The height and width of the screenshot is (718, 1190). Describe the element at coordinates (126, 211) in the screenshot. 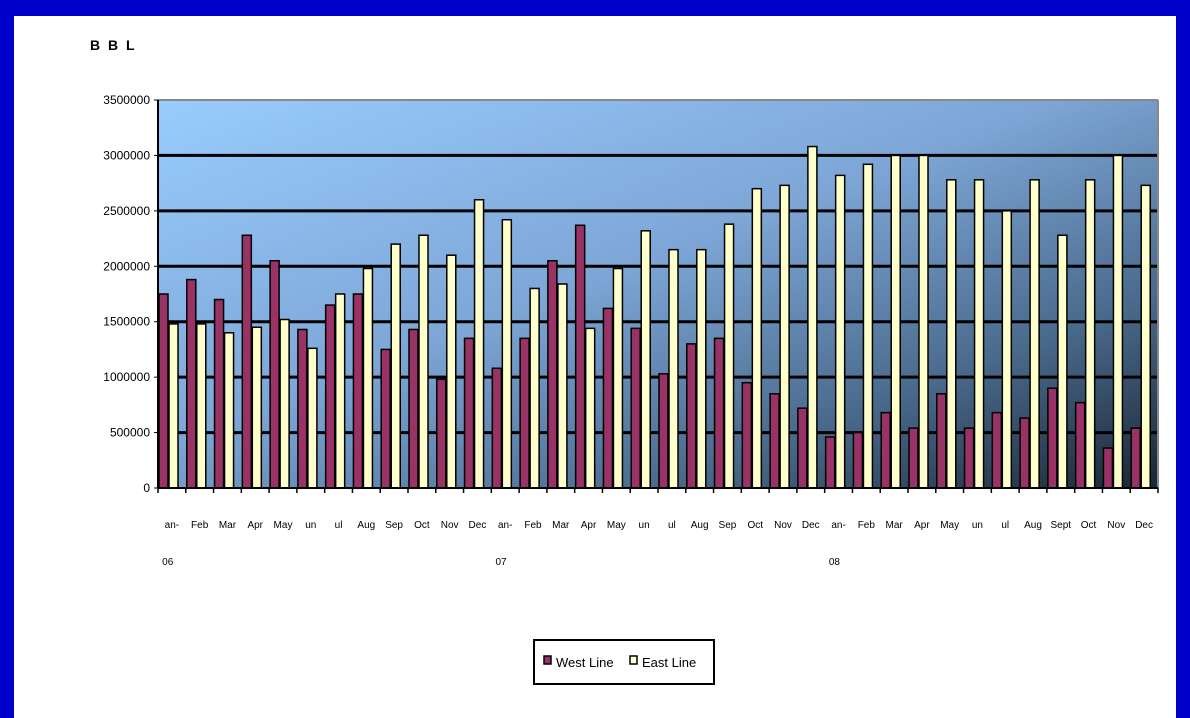

I see `y-tick-label: 2500000` at that location.